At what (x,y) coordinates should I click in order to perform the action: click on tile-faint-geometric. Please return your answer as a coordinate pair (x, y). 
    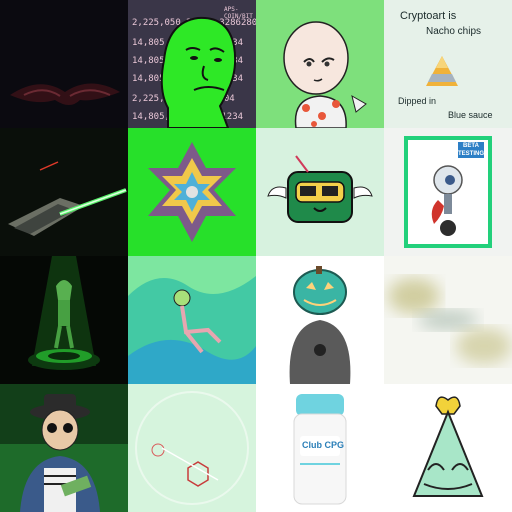
    Looking at the image, I should click on (192, 448).